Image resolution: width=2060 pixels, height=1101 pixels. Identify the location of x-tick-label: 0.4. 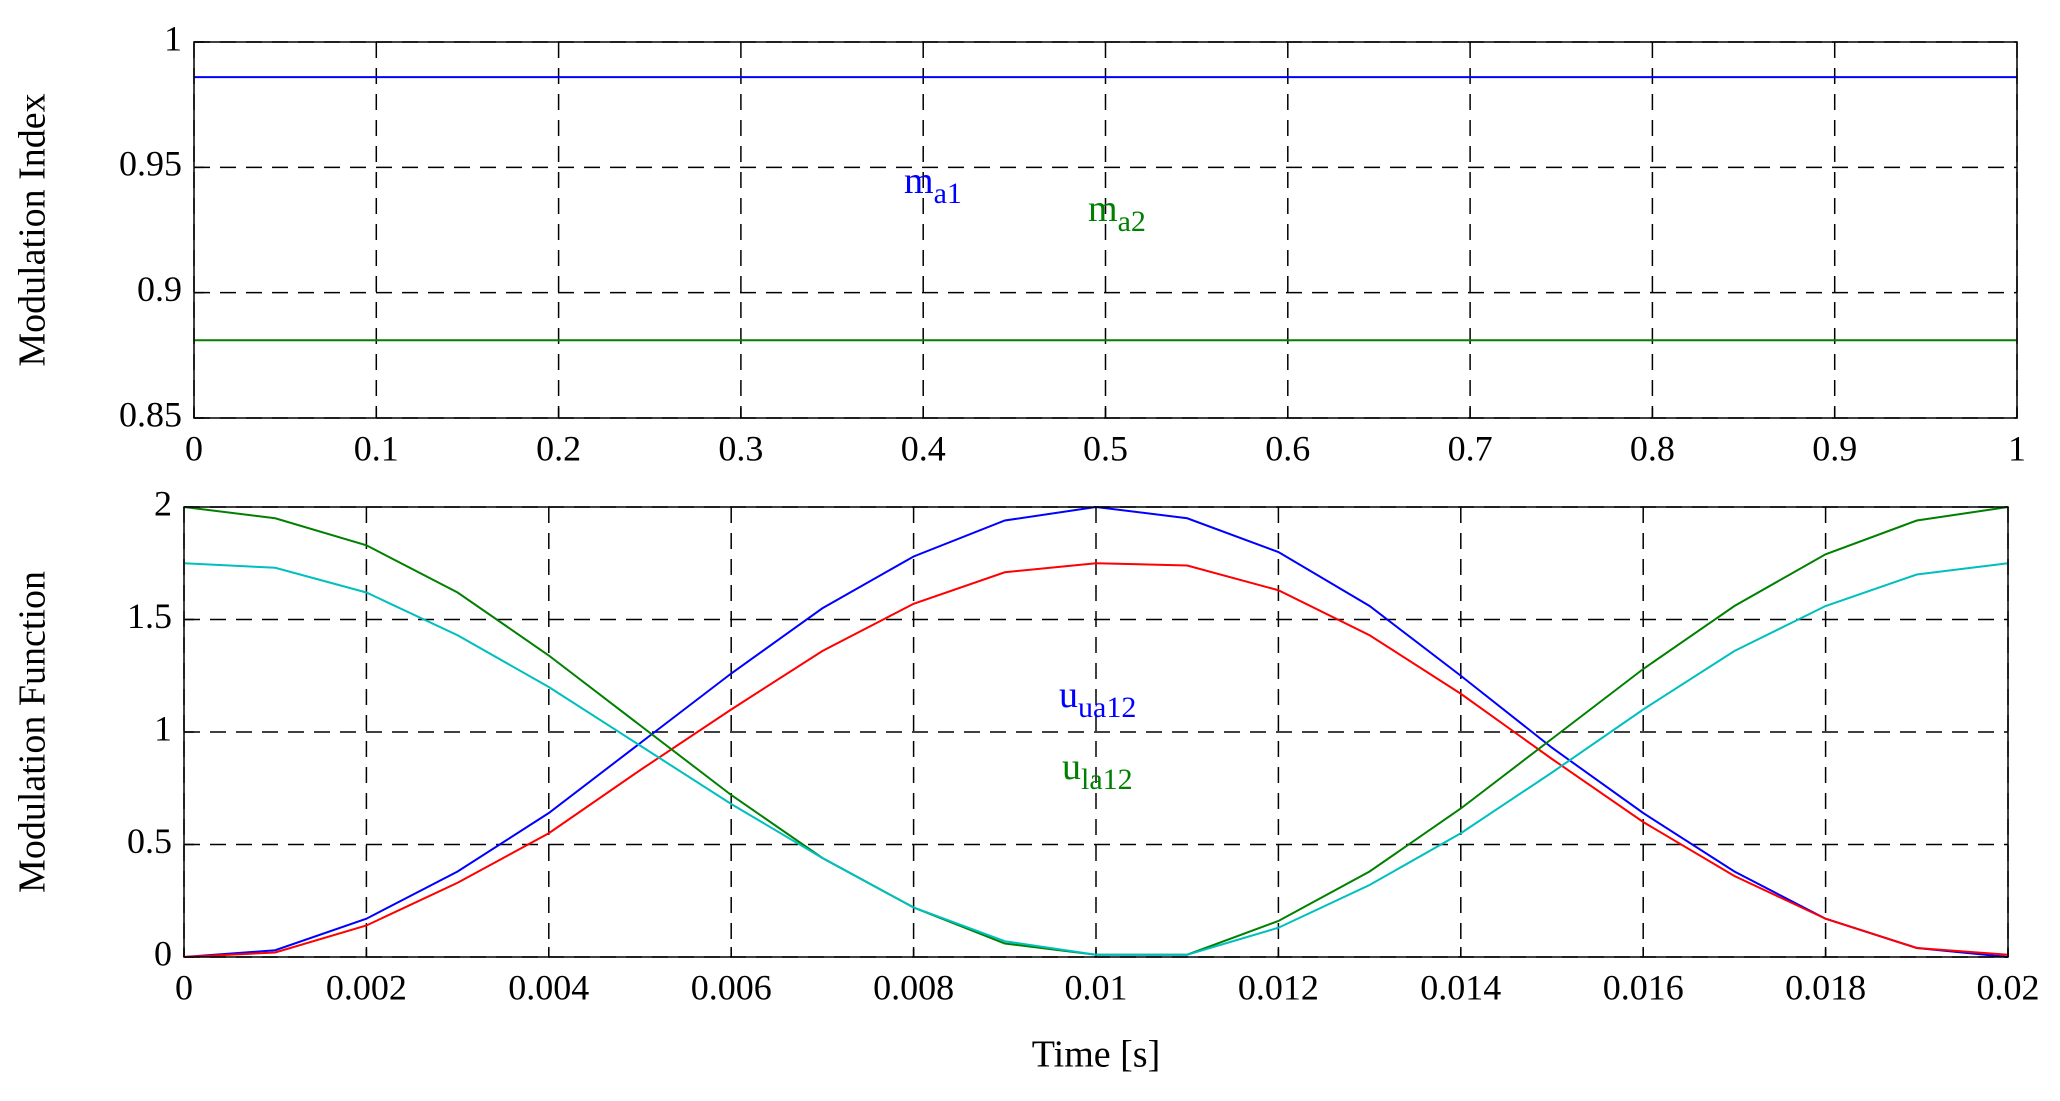
(923, 448).